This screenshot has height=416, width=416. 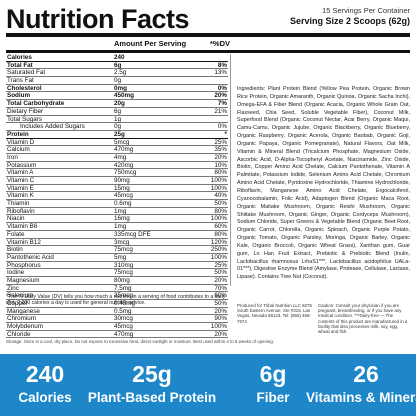 I want to click on nutrient-row: Vitamin E 15mg 100%, so click(x=117, y=189).